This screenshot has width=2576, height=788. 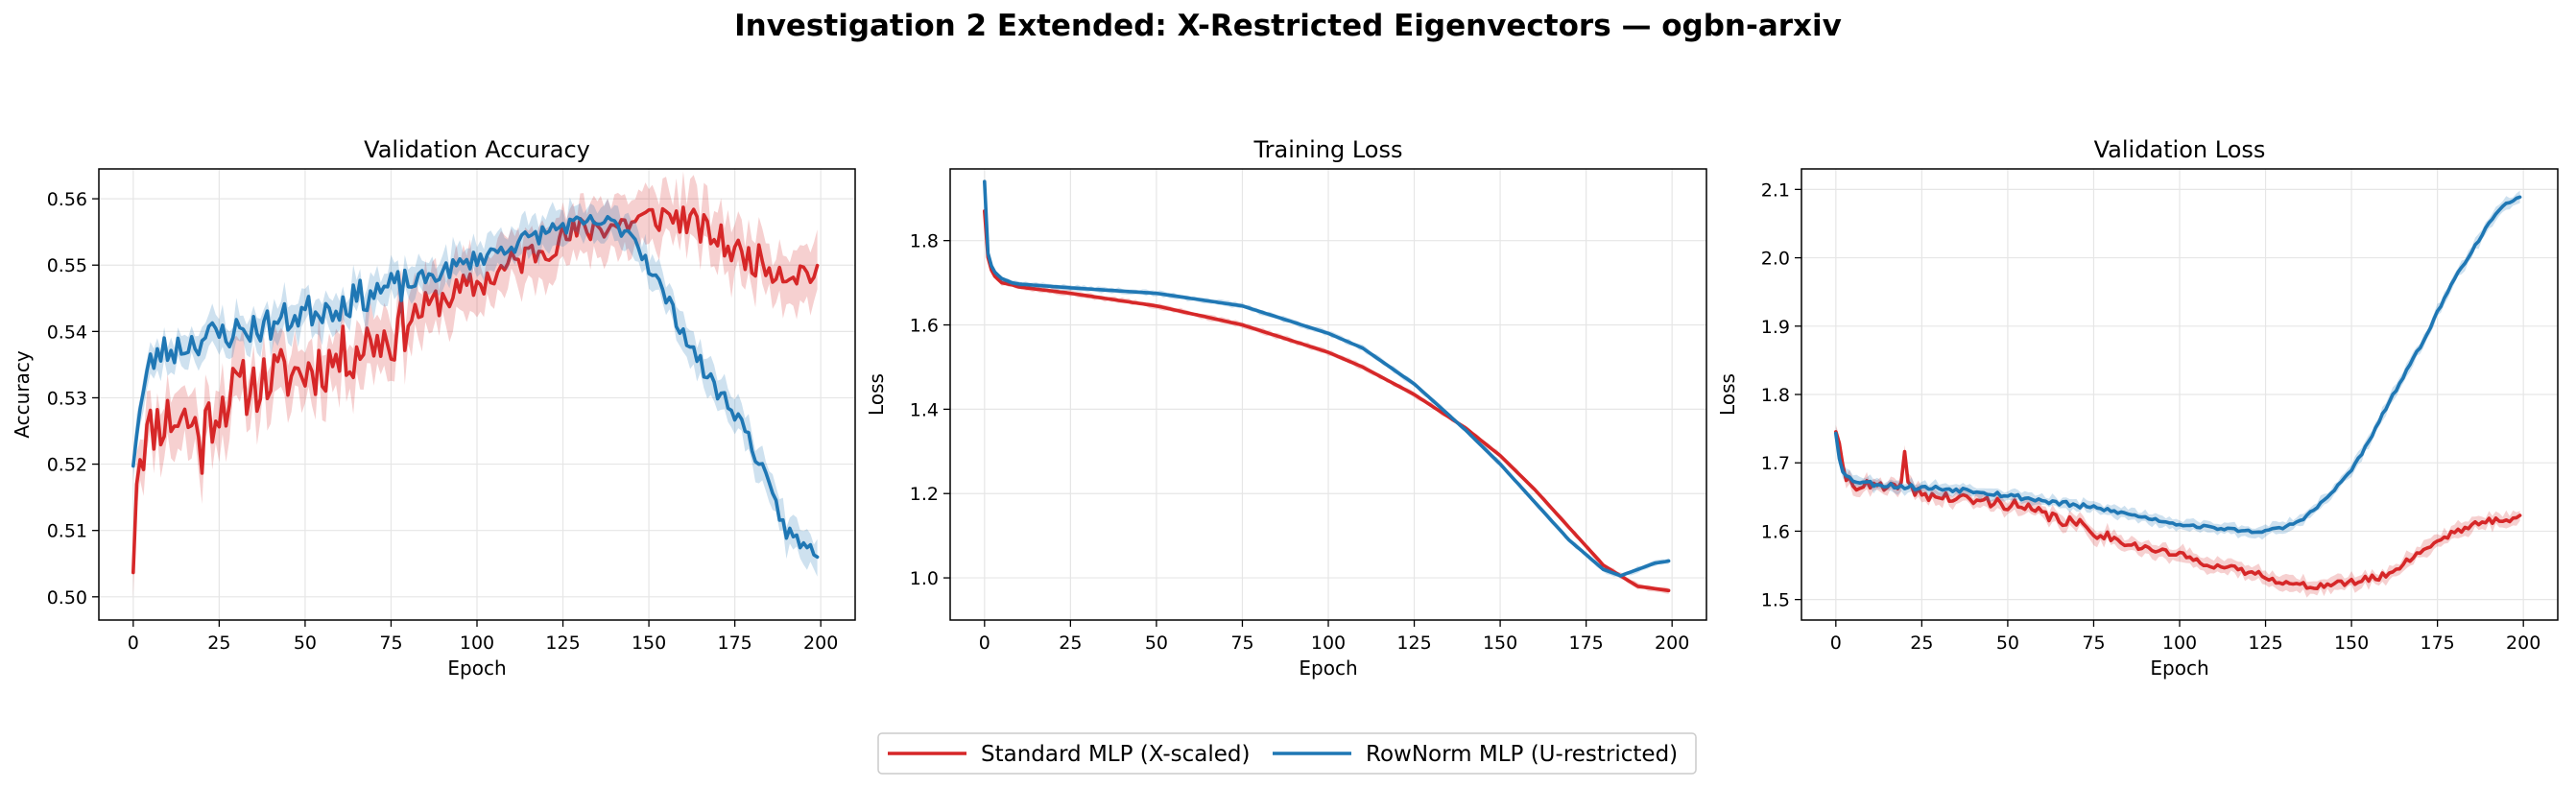 I want to click on y-tick-label: 1.7, so click(x=1775, y=463).